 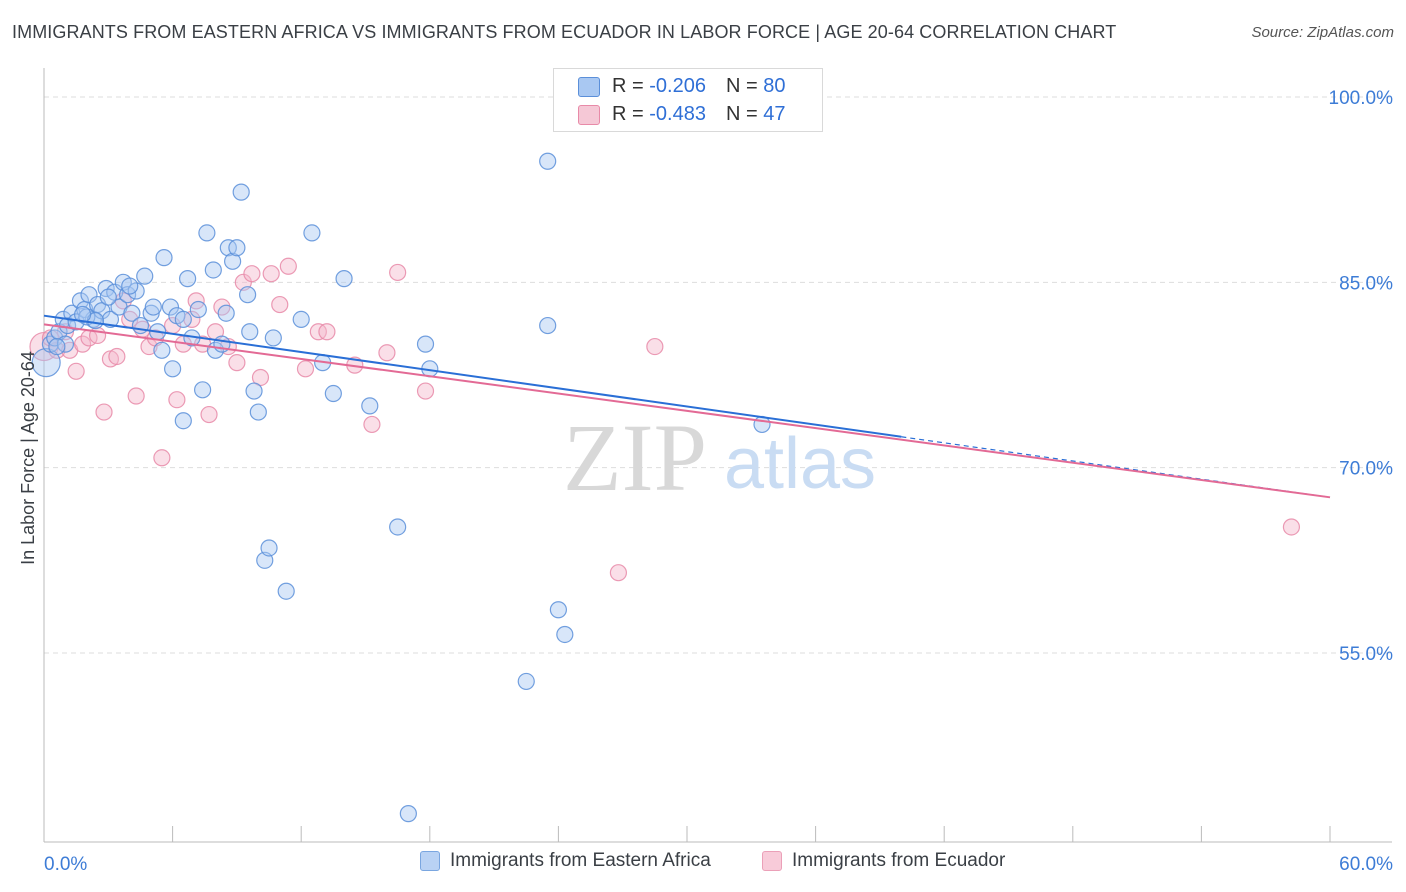 I want to click on legend-label-ecuador: Immigrants from Ecuador, so click(x=899, y=860).